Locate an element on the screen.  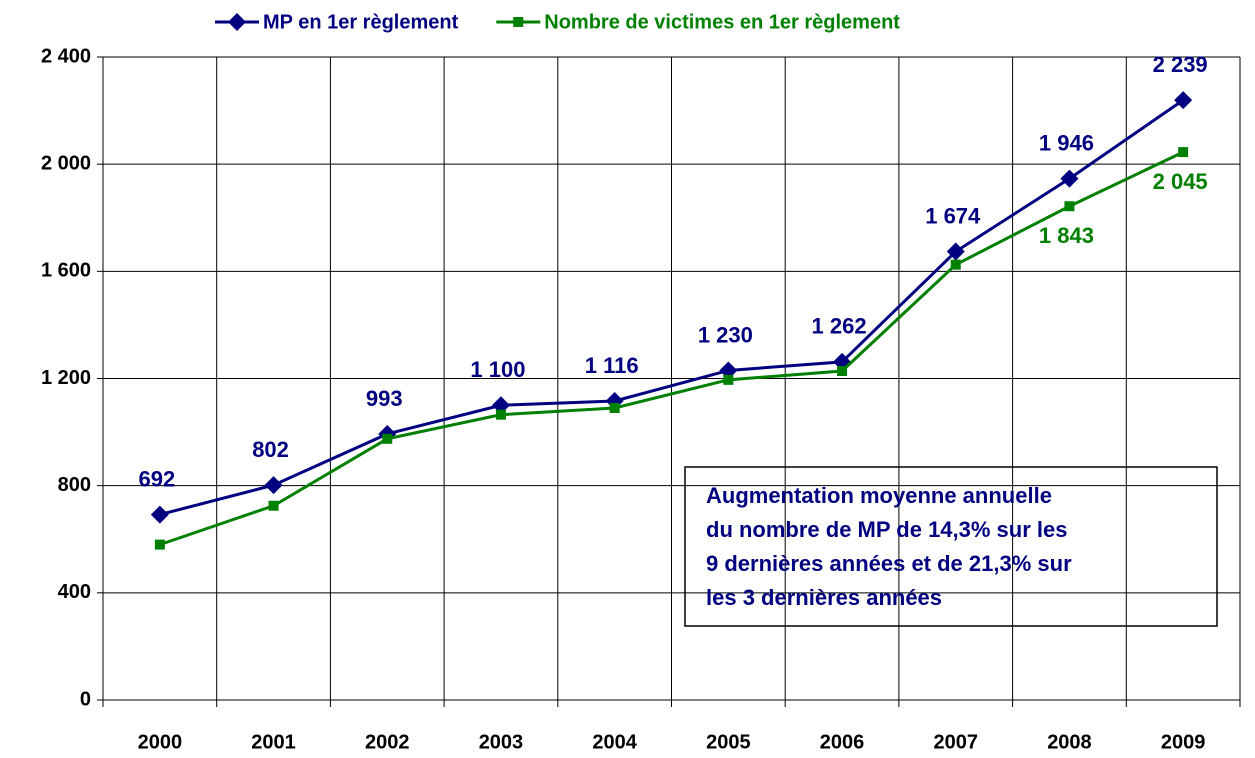
x-tick-label: 2002 is located at coordinates (387, 742).